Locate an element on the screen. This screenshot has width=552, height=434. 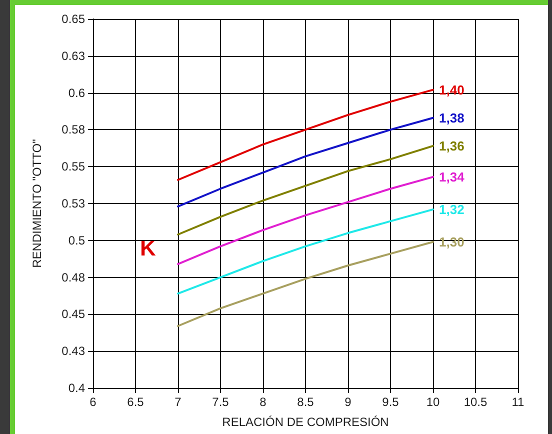
x-axis-title: RELACIÓN DE COMPRESIÓN is located at coordinates (305, 422).